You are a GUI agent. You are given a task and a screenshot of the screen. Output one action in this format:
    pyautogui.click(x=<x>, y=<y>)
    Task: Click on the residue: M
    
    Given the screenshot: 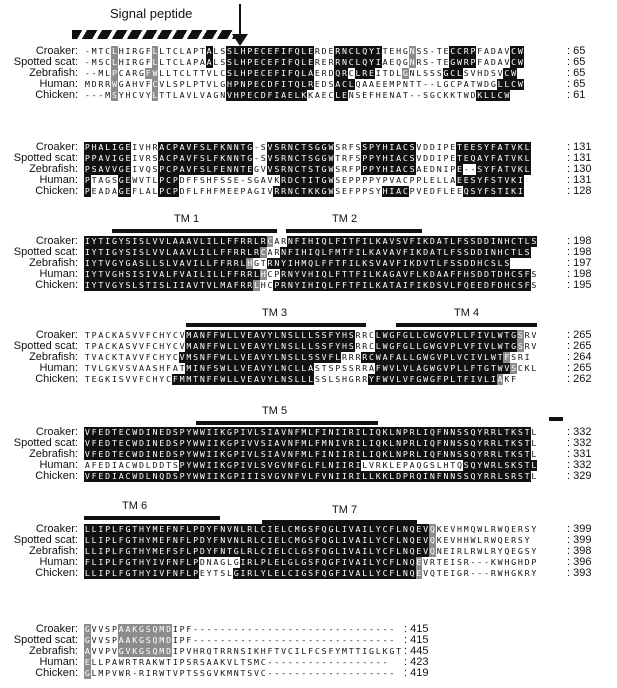 What is the action you would take?
    pyautogui.click(x=304, y=454)
    